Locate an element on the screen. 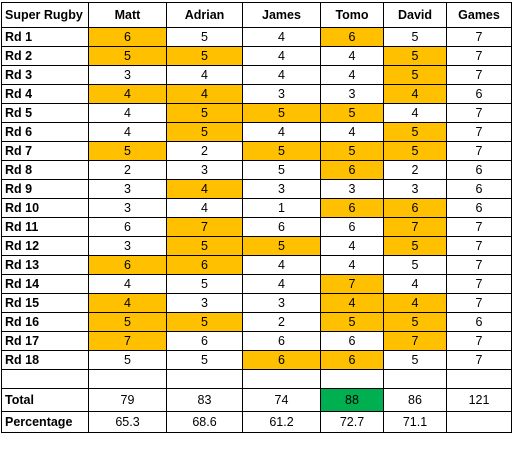 This screenshot has width=513, height=450. round-label: Rd 8 is located at coordinates (45, 170).